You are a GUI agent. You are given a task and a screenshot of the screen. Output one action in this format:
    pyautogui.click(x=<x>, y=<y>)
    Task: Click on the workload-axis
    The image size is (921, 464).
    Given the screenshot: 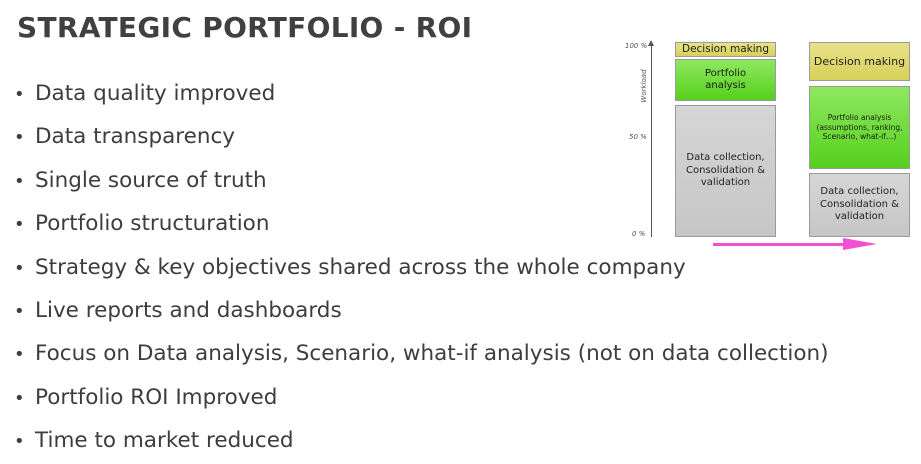 What is the action you would take?
    pyautogui.click(x=651, y=140)
    